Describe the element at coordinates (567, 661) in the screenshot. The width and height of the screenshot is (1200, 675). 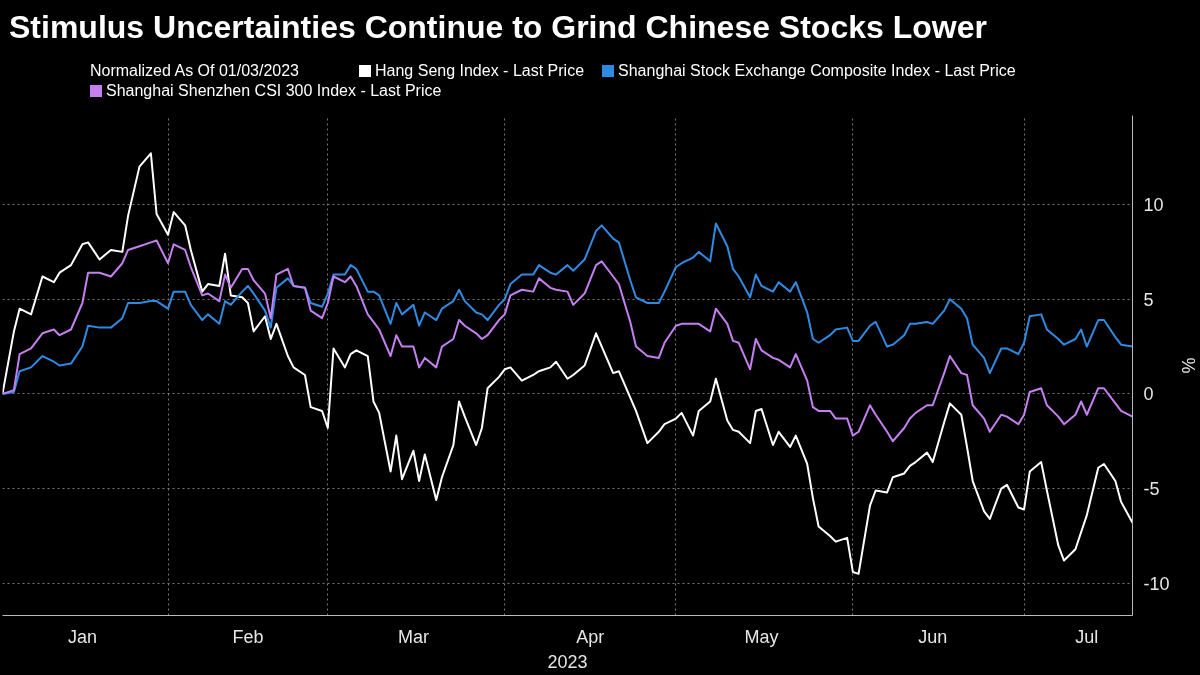
I see `x-axis-title: 2023` at that location.